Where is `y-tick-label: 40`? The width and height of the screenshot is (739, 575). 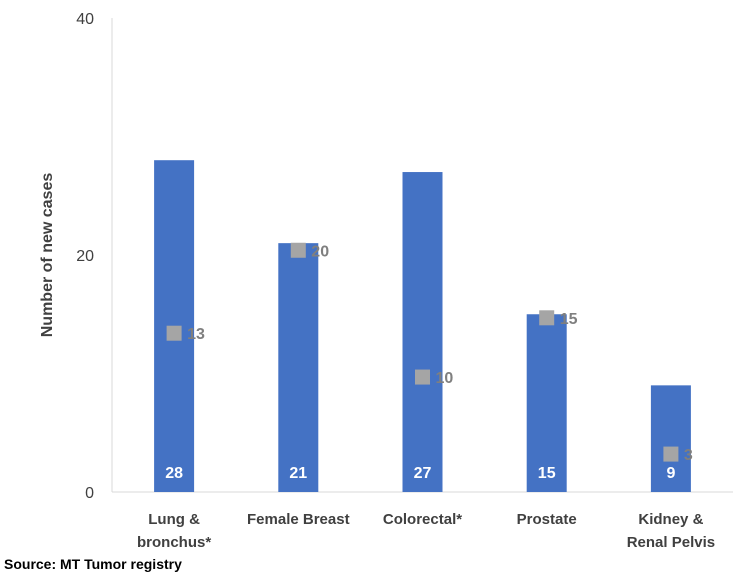 y-tick-label: 40 is located at coordinates (85, 19).